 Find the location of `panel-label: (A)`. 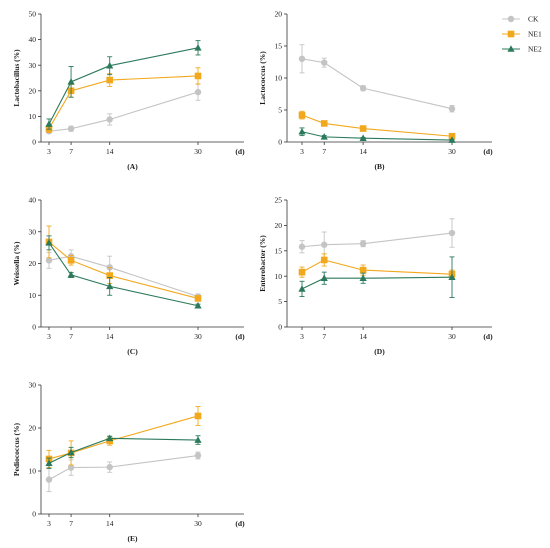

panel-label: (A) is located at coordinates (132, 166).